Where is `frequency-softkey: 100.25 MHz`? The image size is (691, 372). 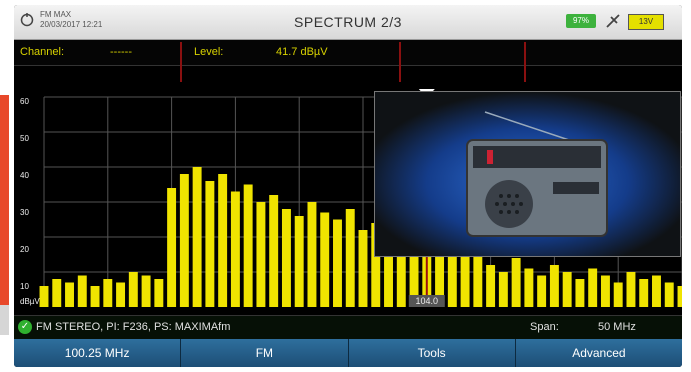 frequency-softkey: 100.25 MHz is located at coordinates (98, 353).